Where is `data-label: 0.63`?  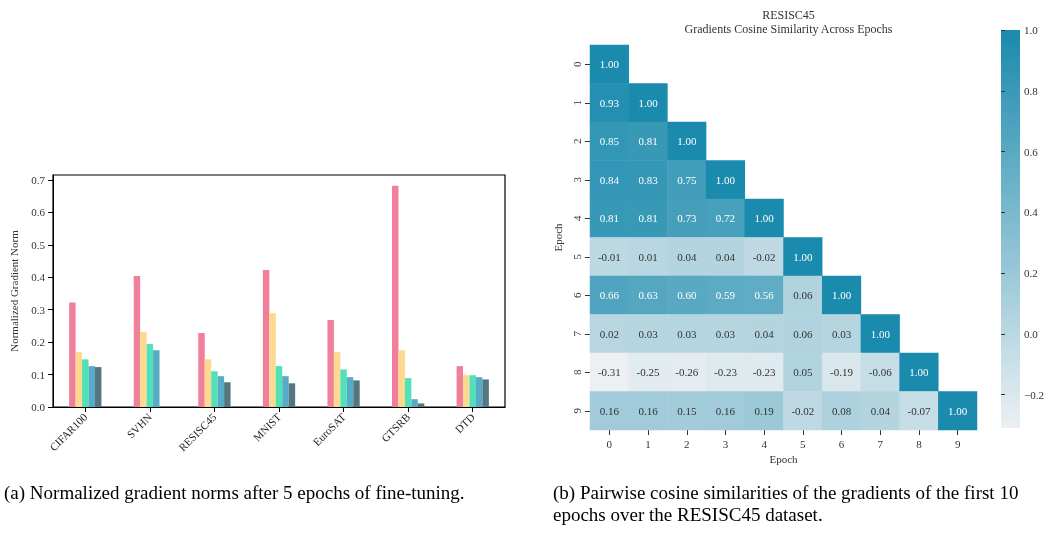 data-label: 0.63 is located at coordinates (648, 295).